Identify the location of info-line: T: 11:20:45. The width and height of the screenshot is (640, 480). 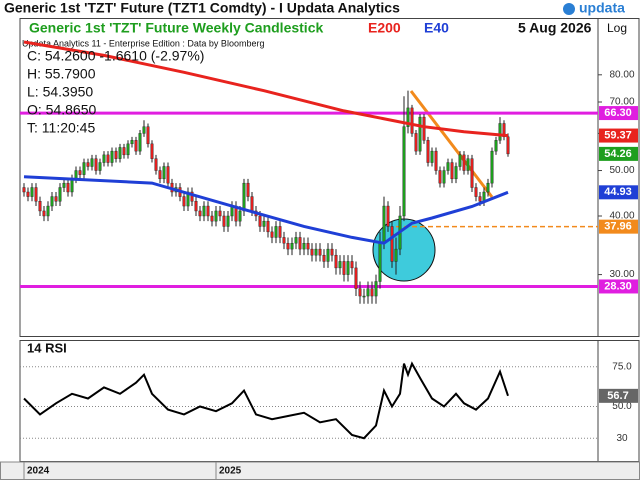
(61, 128).